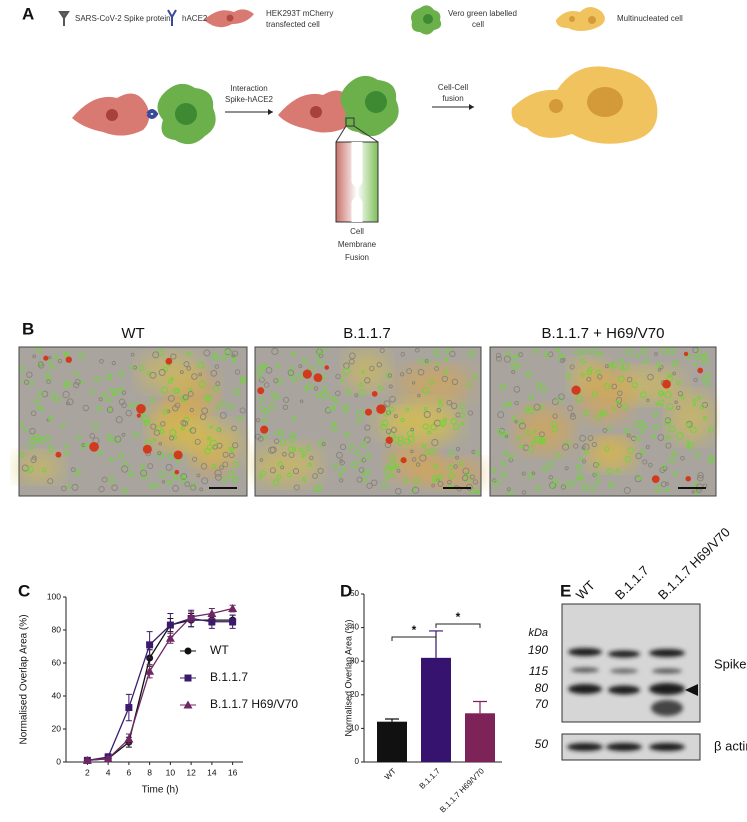  What do you see at coordinates (160, 689) in the screenshot?
I see `series-line` at bounding box center [160, 689].